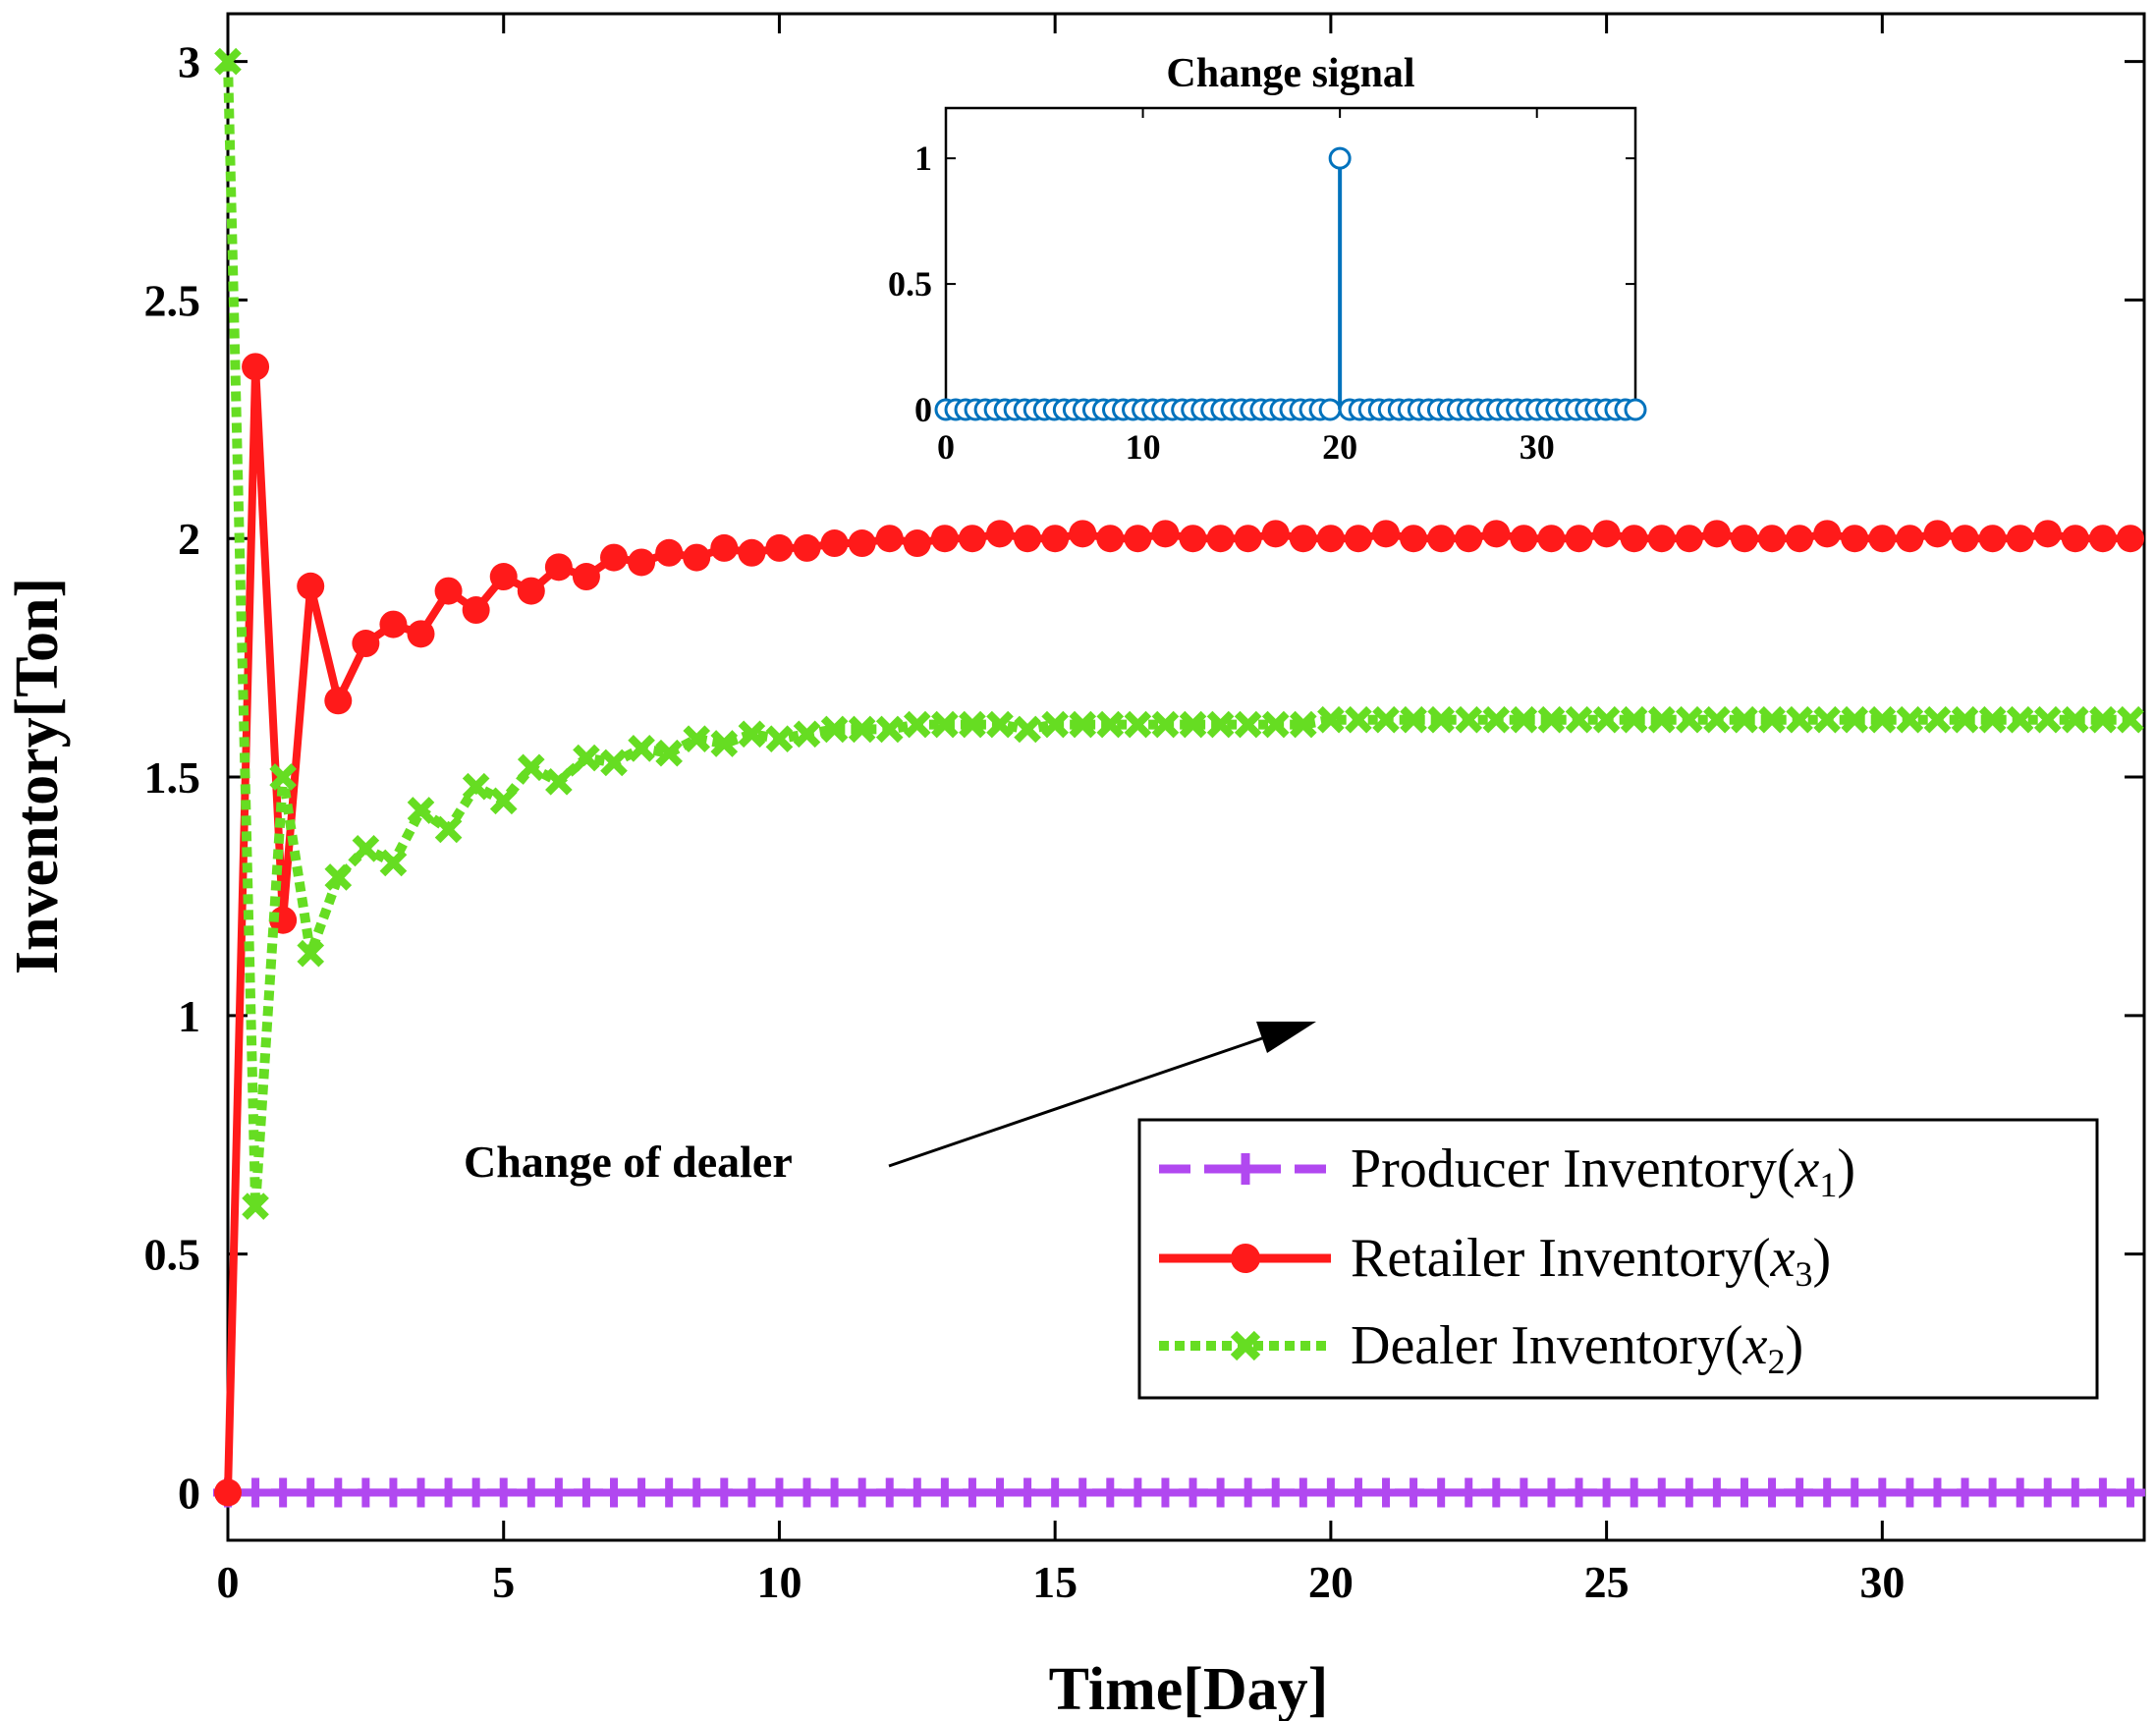 The image size is (2156, 1721). What do you see at coordinates (946, 447) in the screenshot?
I see `inset-x-tick-label: 0` at bounding box center [946, 447].